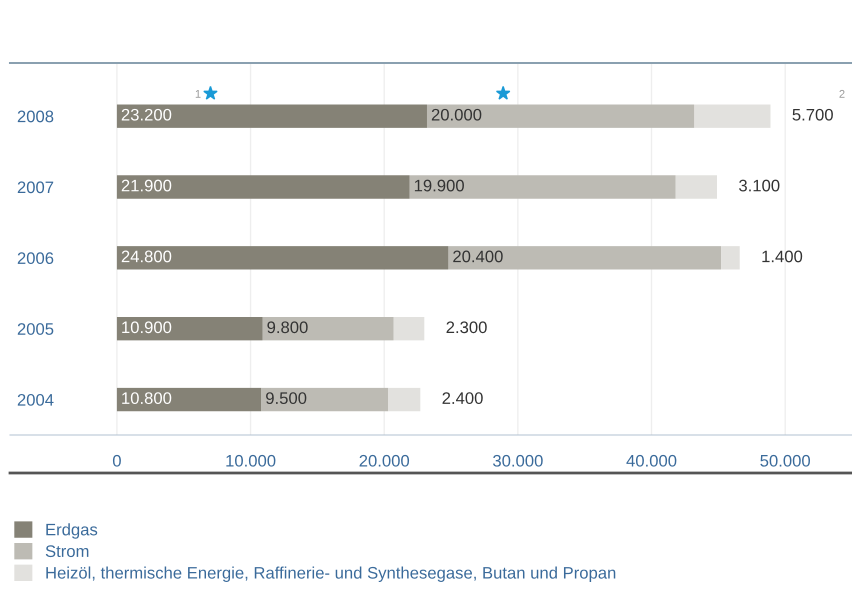  I want to click on legend-label: Heizöl, thermische Energie, Raffinerie- und Synthesegase, Butan und Propan, so click(331, 574).